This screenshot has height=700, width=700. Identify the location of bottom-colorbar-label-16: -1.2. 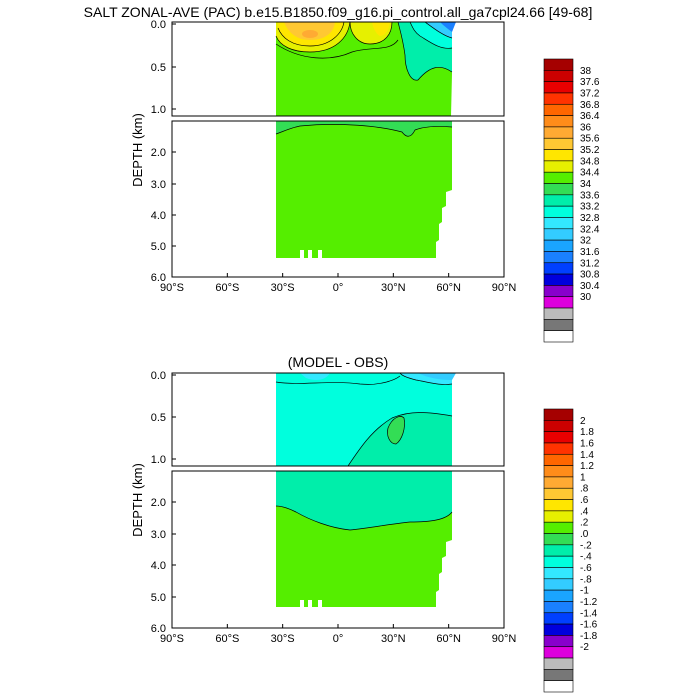
(589, 602).